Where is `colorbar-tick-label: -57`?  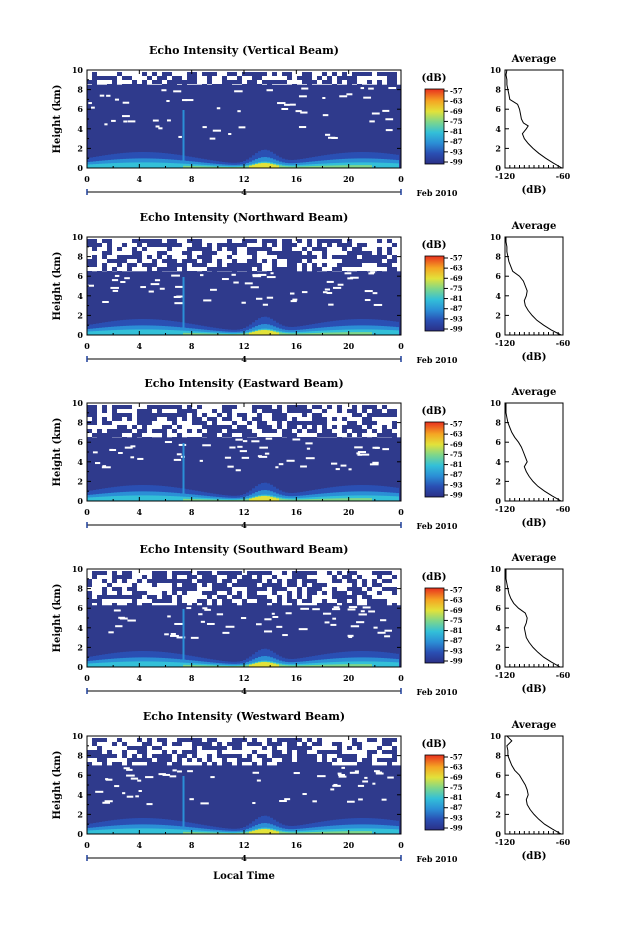 colorbar-tick-label: -57 is located at coordinates (456, 91).